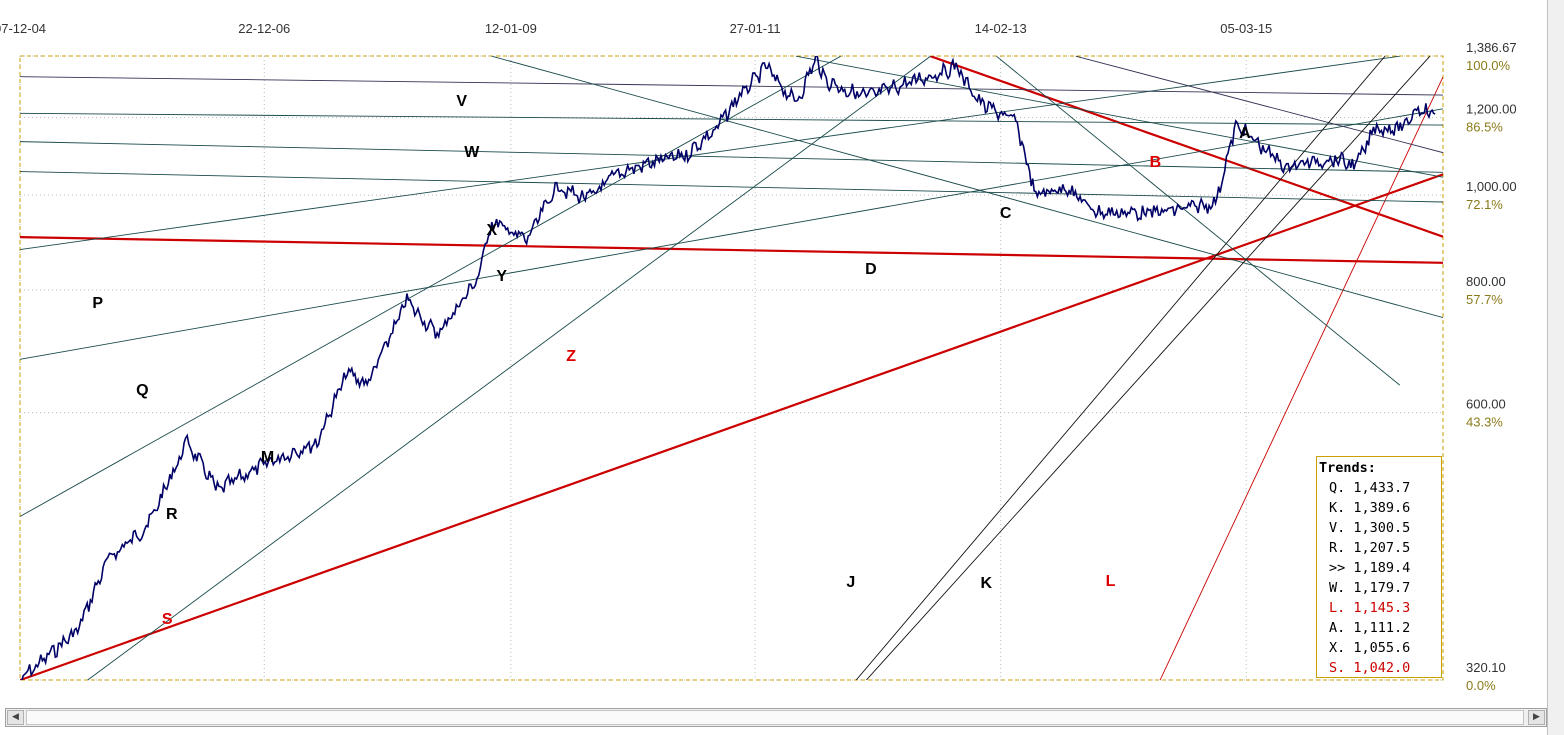 The width and height of the screenshot is (1564, 735). I want to click on scroll-right-arrow-icon: ▶, so click(1536, 717).